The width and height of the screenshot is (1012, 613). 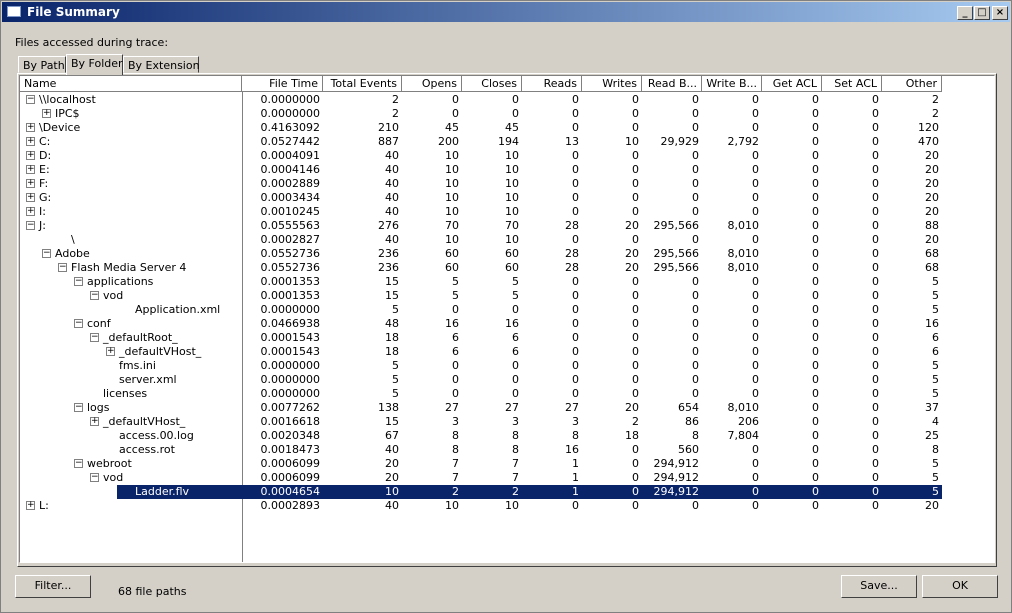 What do you see at coordinates (507, 100) in the screenshot?
I see `table-row: − \\localhost 0.0000000 2 0 0 0 0 0 0 0 0 2` at bounding box center [507, 100].